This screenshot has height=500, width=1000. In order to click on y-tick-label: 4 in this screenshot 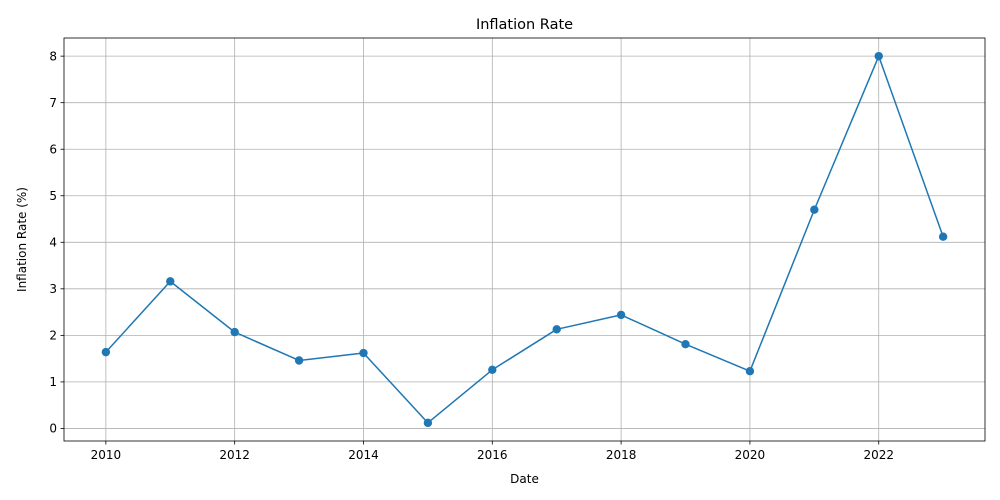, I will do `click(53, 243)`.